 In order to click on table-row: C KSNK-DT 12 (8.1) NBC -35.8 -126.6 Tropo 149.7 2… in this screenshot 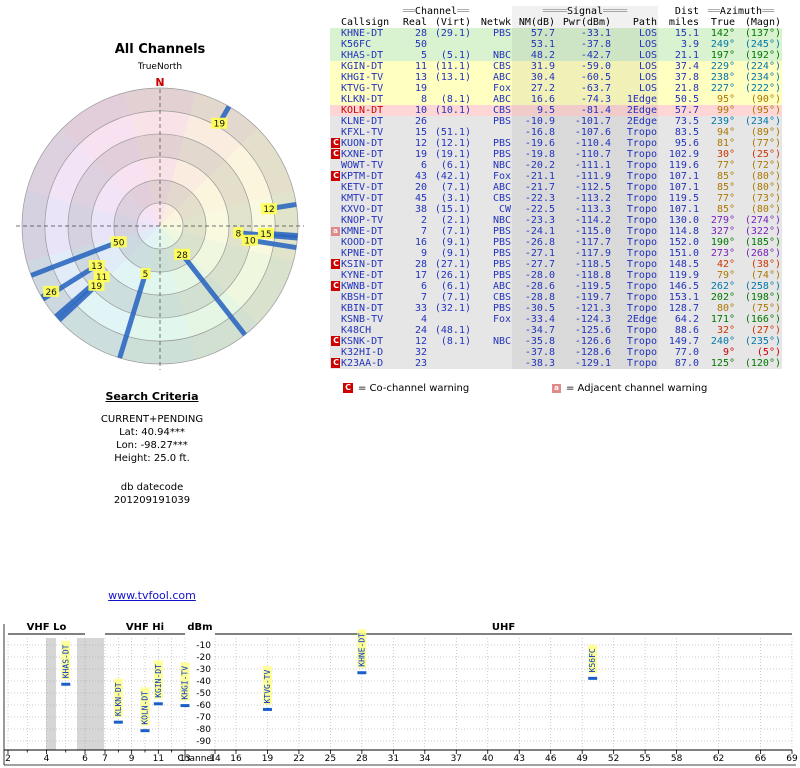, I will do `click(556, 341)`.